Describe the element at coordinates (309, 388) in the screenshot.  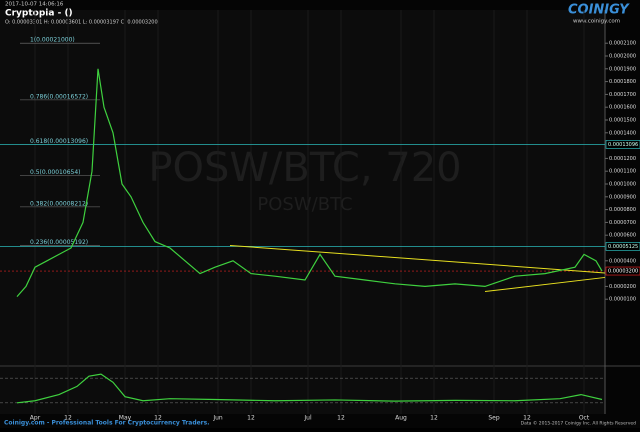
I see `price-line` at that location.